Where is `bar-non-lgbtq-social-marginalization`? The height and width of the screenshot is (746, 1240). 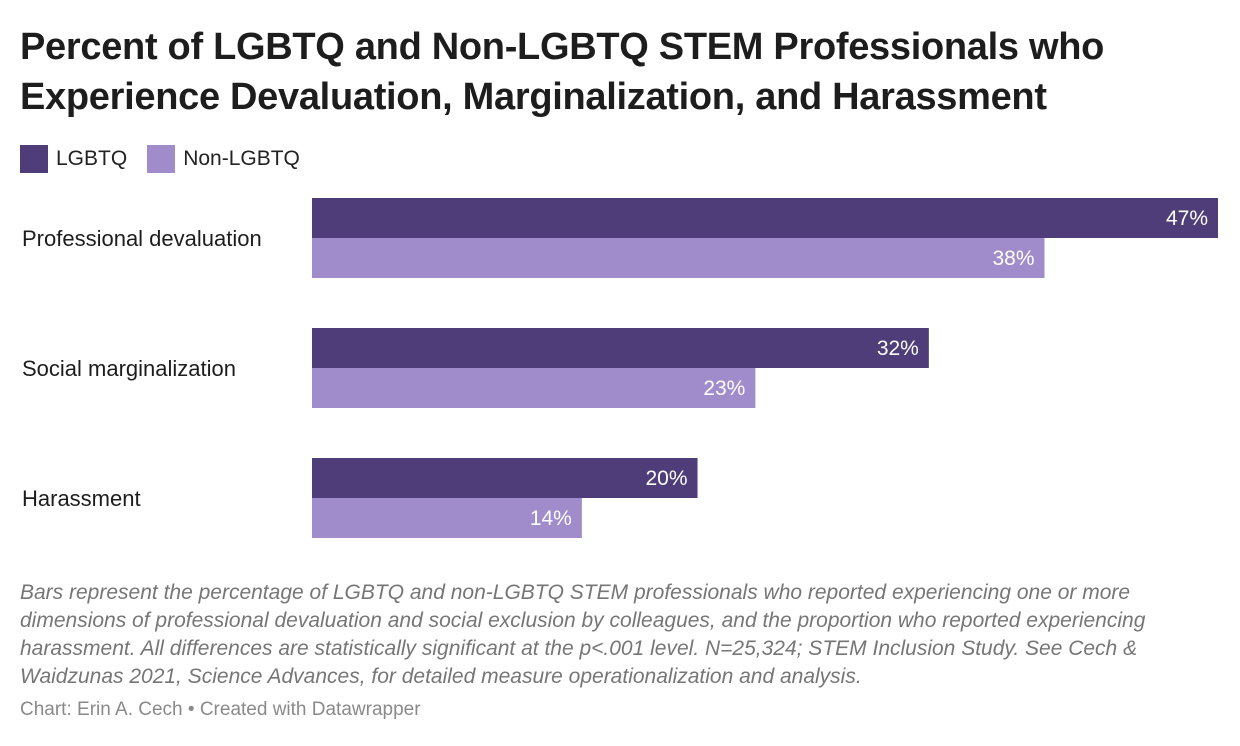 bar-non-lgbtq-social-marginalization is located at coordinates (534, 388).